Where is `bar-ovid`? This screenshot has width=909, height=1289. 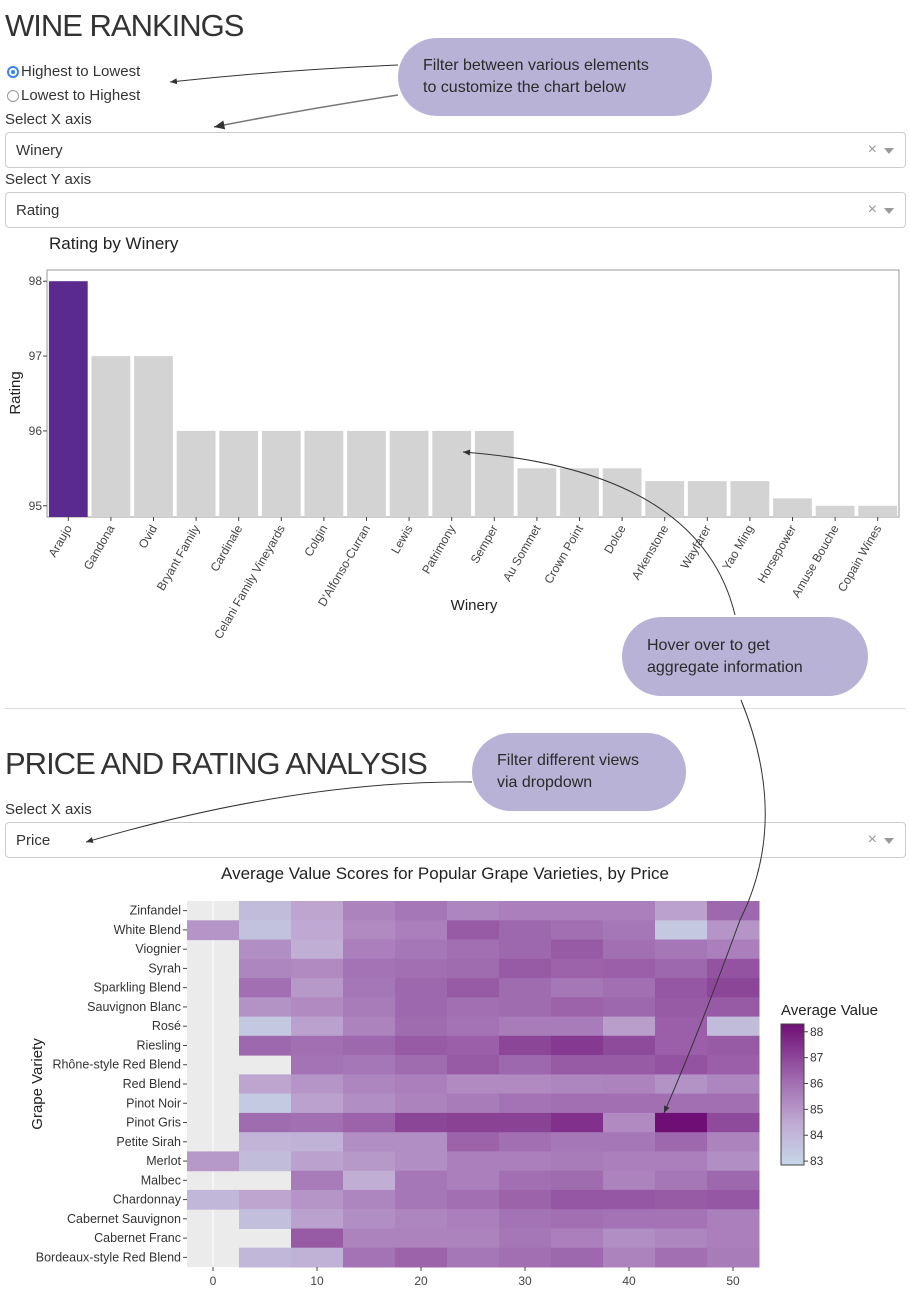 bar-ovid is located at coordinates (153, 436).